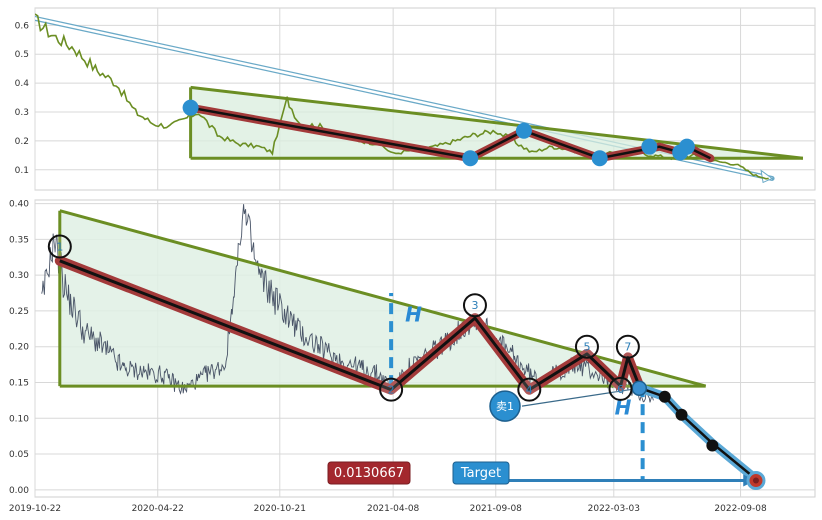 The height and width of the screenshot is (520, 822). Describe the element at coordinates (614, 509) in the screenshot. I see `x-tick-label: 2022-03-03` at that location.